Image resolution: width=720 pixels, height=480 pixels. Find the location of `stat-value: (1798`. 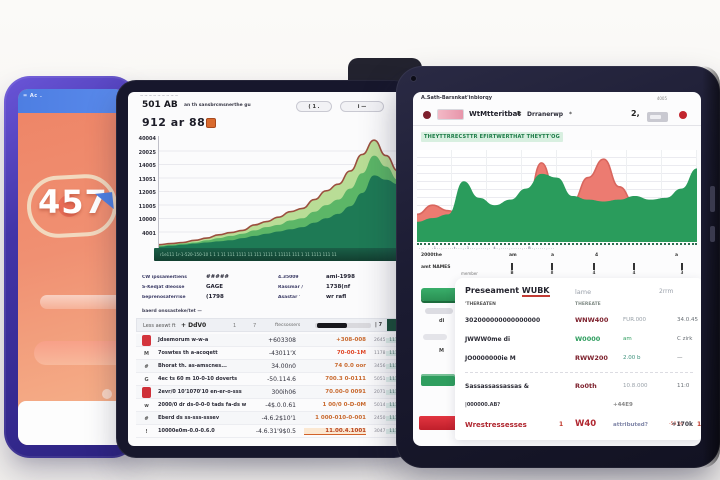

stat-value: (1798 is located at coordinates (215, 297).